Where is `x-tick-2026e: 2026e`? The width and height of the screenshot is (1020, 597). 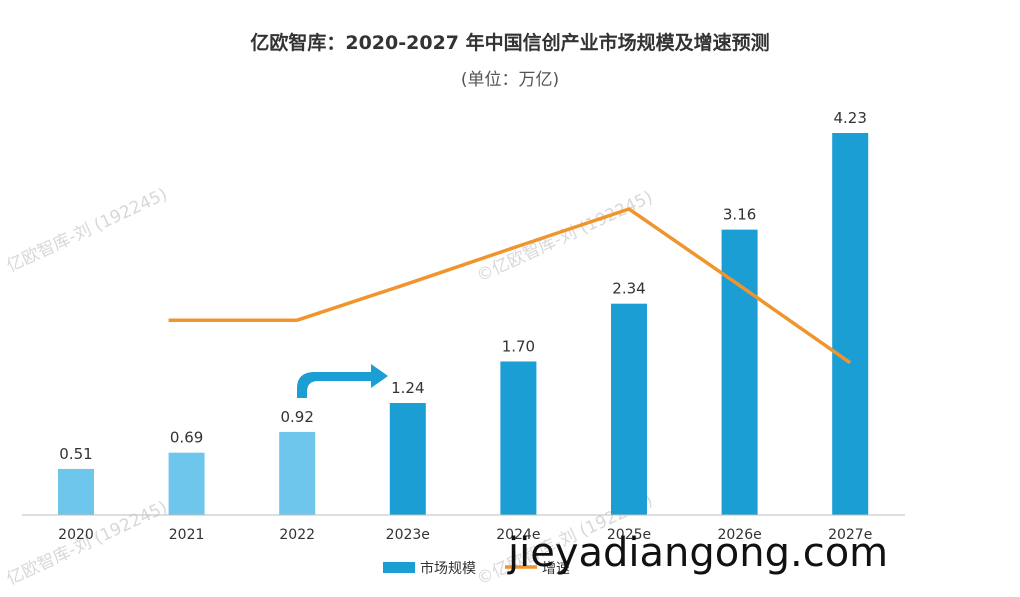 x-tick-2026e: 2026e is located at coordinates (739, 535).